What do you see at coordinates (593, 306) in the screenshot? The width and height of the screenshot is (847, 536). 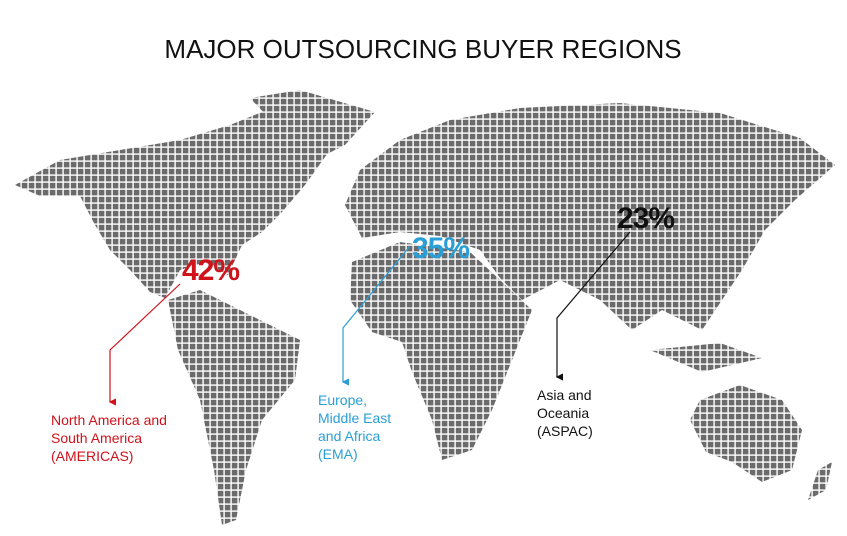 I see `leader-aspac` at bounding box center [593, 306].